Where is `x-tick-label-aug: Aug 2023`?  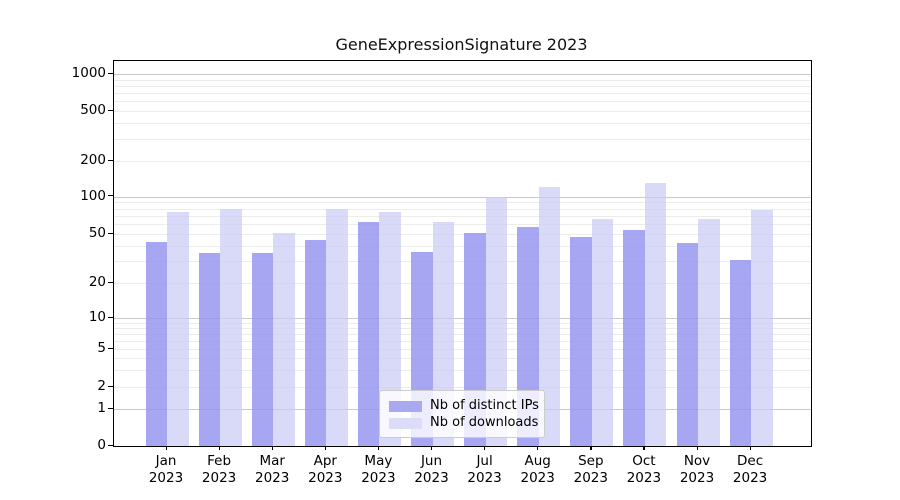
x-tick-label-aug: Aug 2023 is located at coordinates (537, 469).